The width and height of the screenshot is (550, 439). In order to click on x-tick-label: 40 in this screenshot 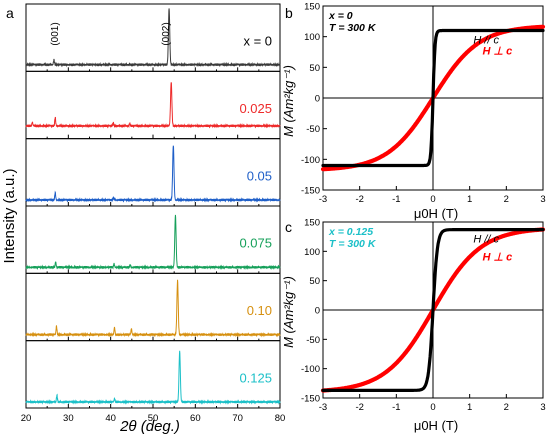, I will do `click(110, 418)`.